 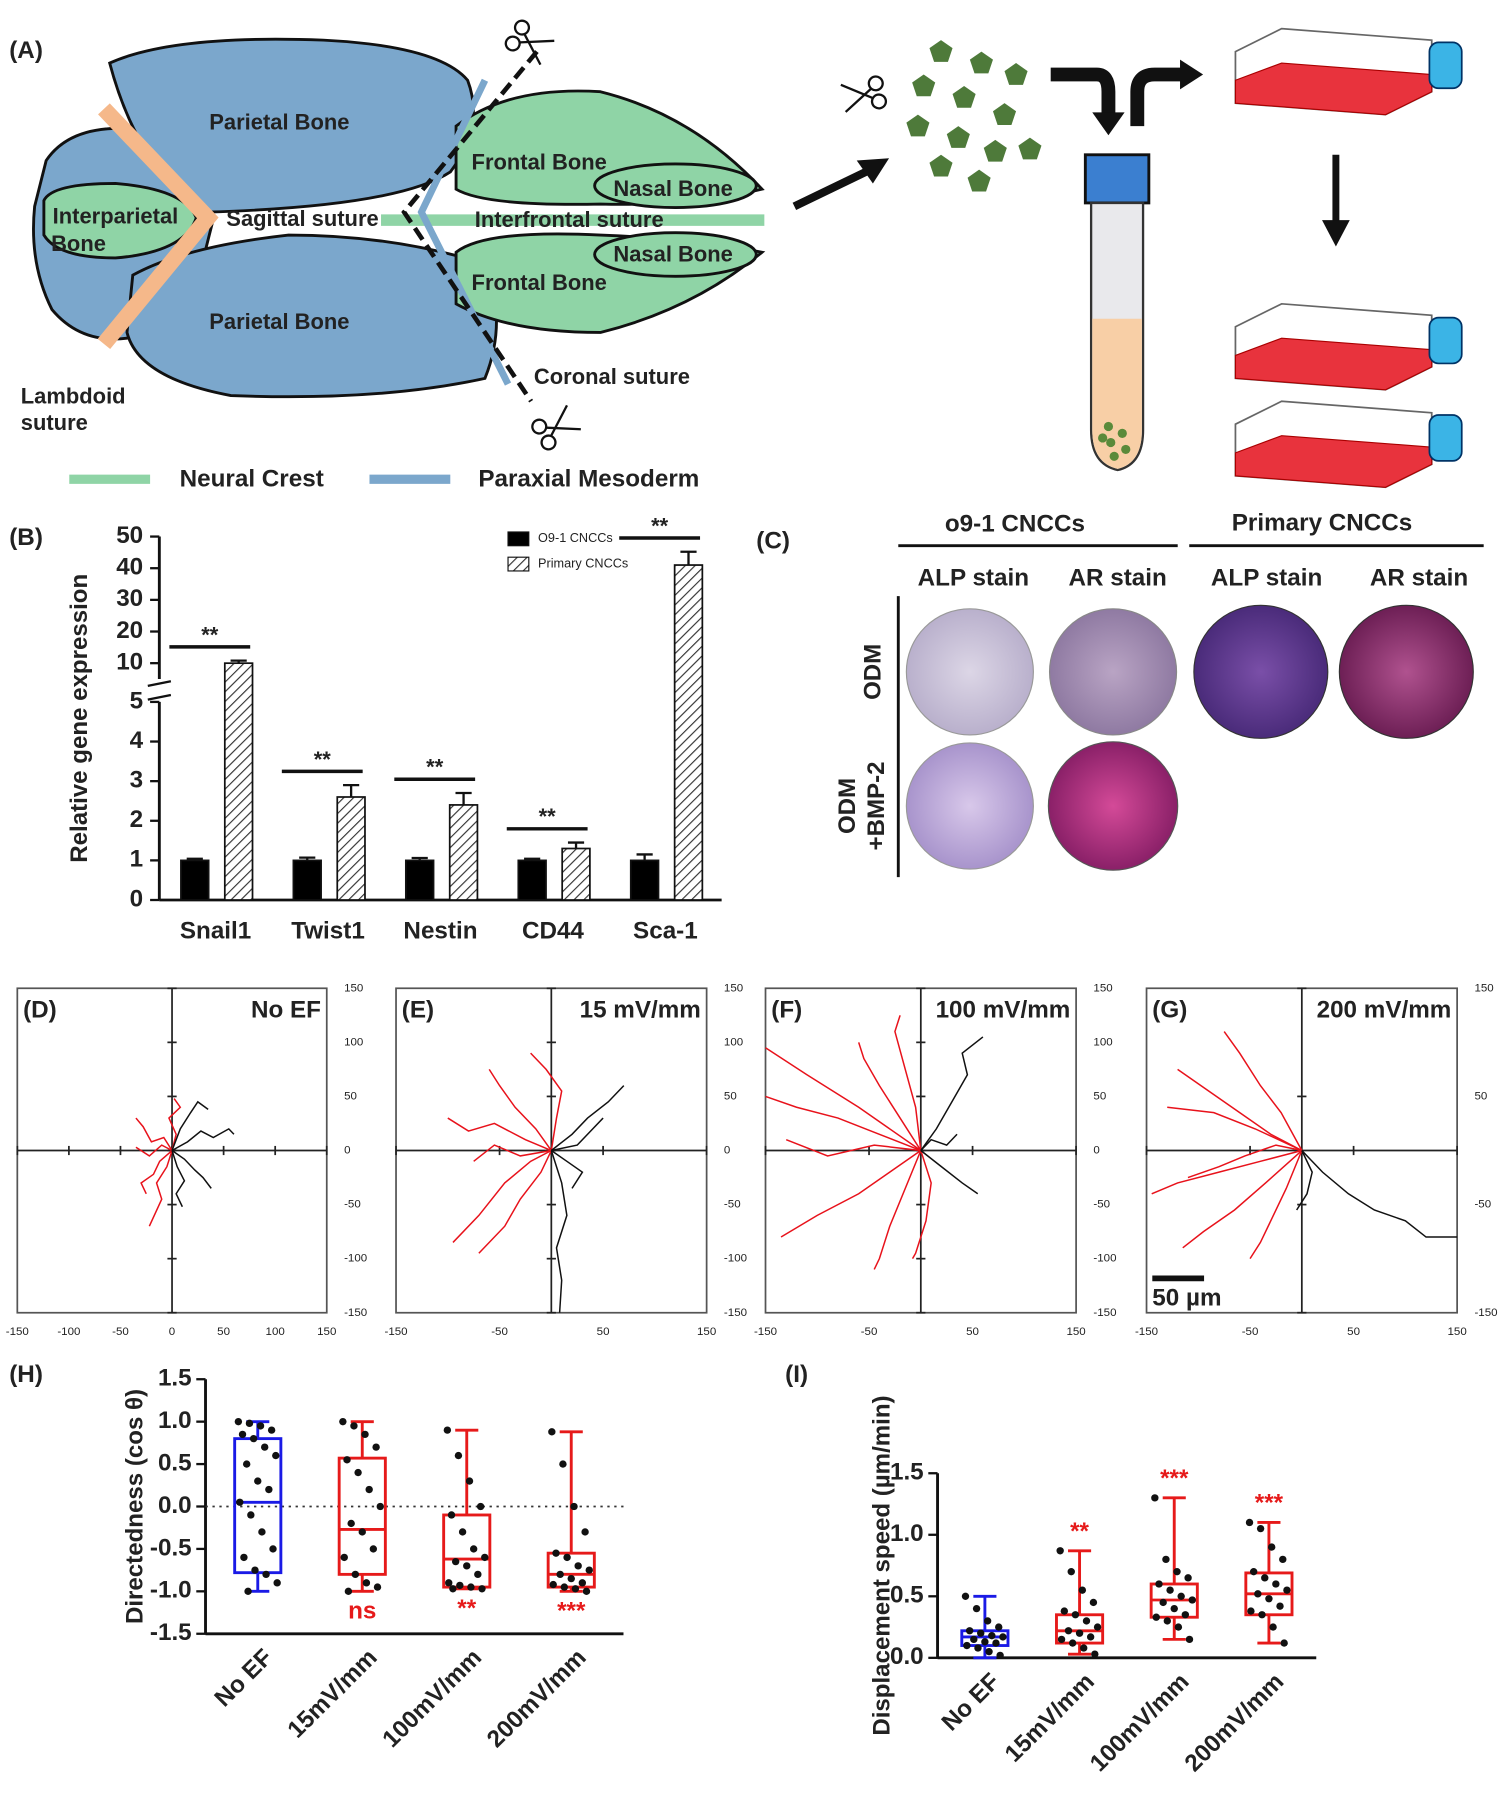 What do you see at coordinates (1083, 91) in the screenshot?
I see `arrow` at bounding box center [1083, 91].